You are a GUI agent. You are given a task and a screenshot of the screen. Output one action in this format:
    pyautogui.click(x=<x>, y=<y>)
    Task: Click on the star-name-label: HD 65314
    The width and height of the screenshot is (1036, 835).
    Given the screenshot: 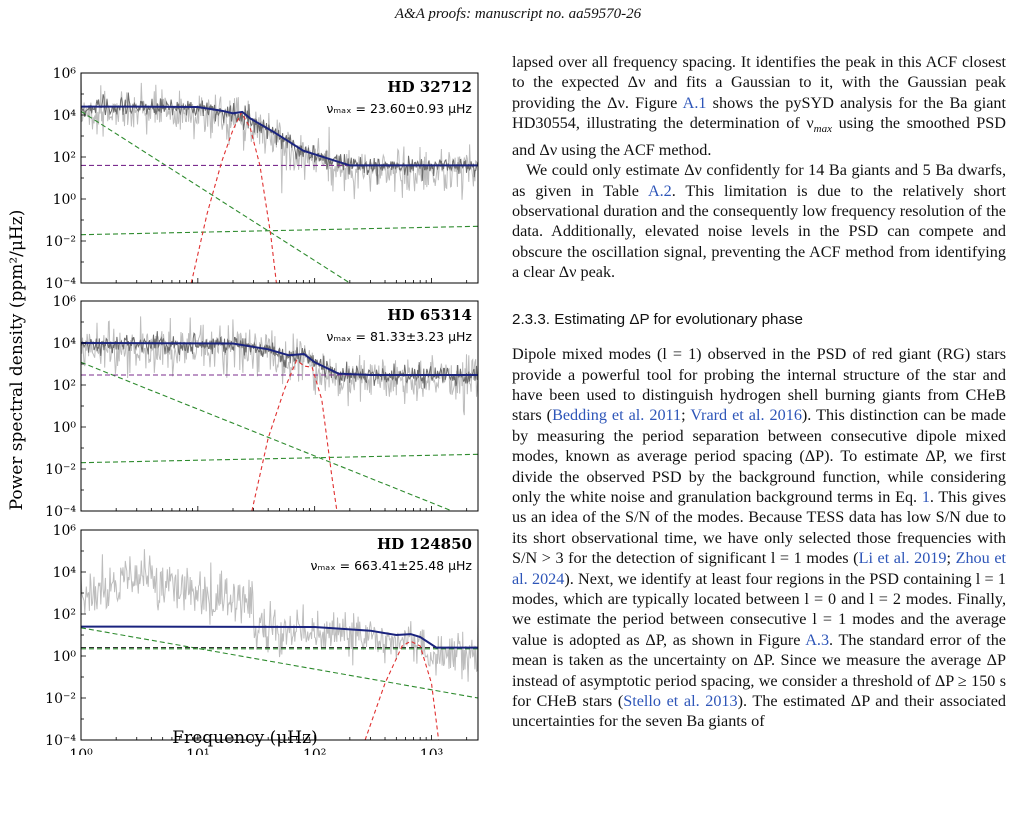 What is the action you would take?
    pyautogui.click(x=429, y=315)
    